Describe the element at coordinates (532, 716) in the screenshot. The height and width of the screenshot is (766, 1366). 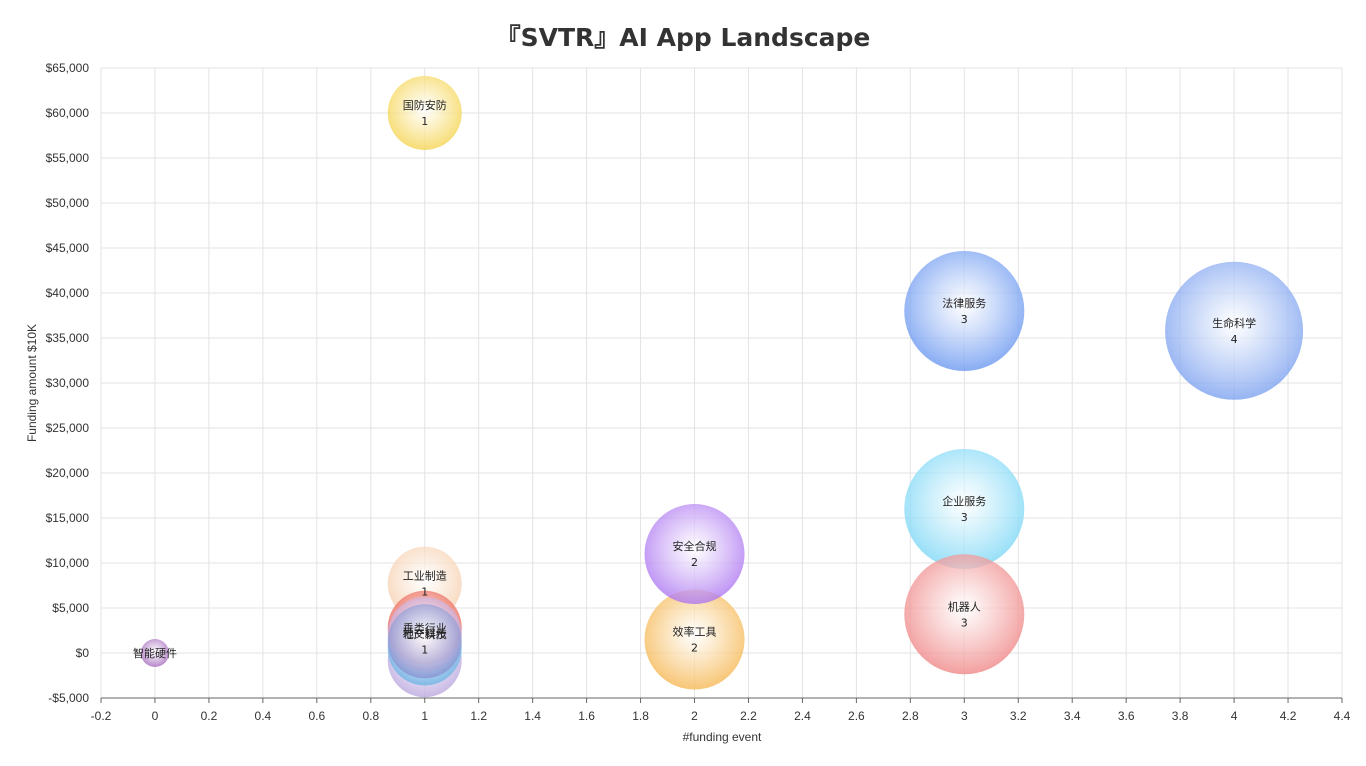
I see `x-tick-label: 1.4` at that location.